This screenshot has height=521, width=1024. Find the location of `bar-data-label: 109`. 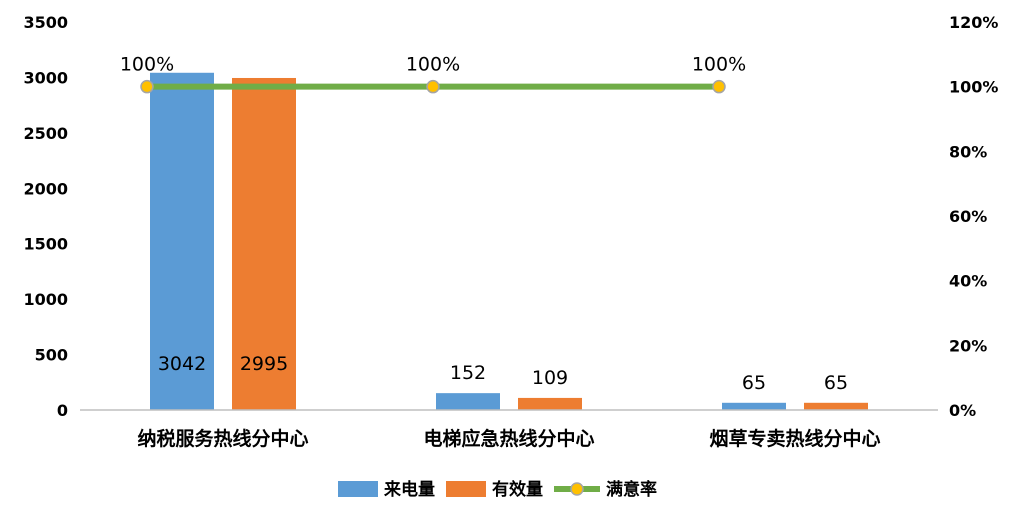

bar-data-label: 109 is located at coordinates (550, 378).